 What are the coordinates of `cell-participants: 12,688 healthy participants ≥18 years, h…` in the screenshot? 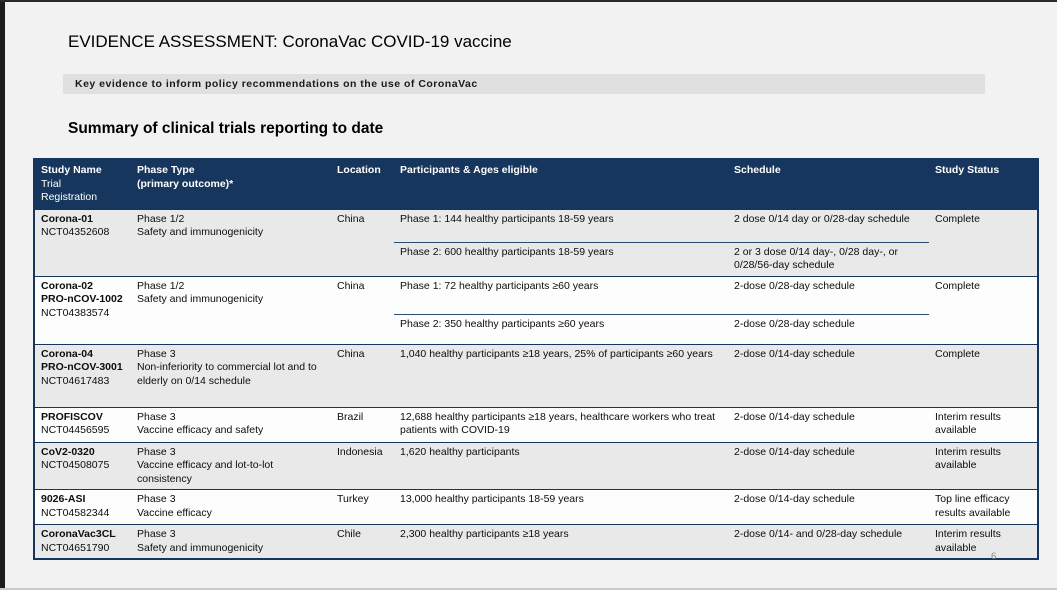 It's located at (561, 424).